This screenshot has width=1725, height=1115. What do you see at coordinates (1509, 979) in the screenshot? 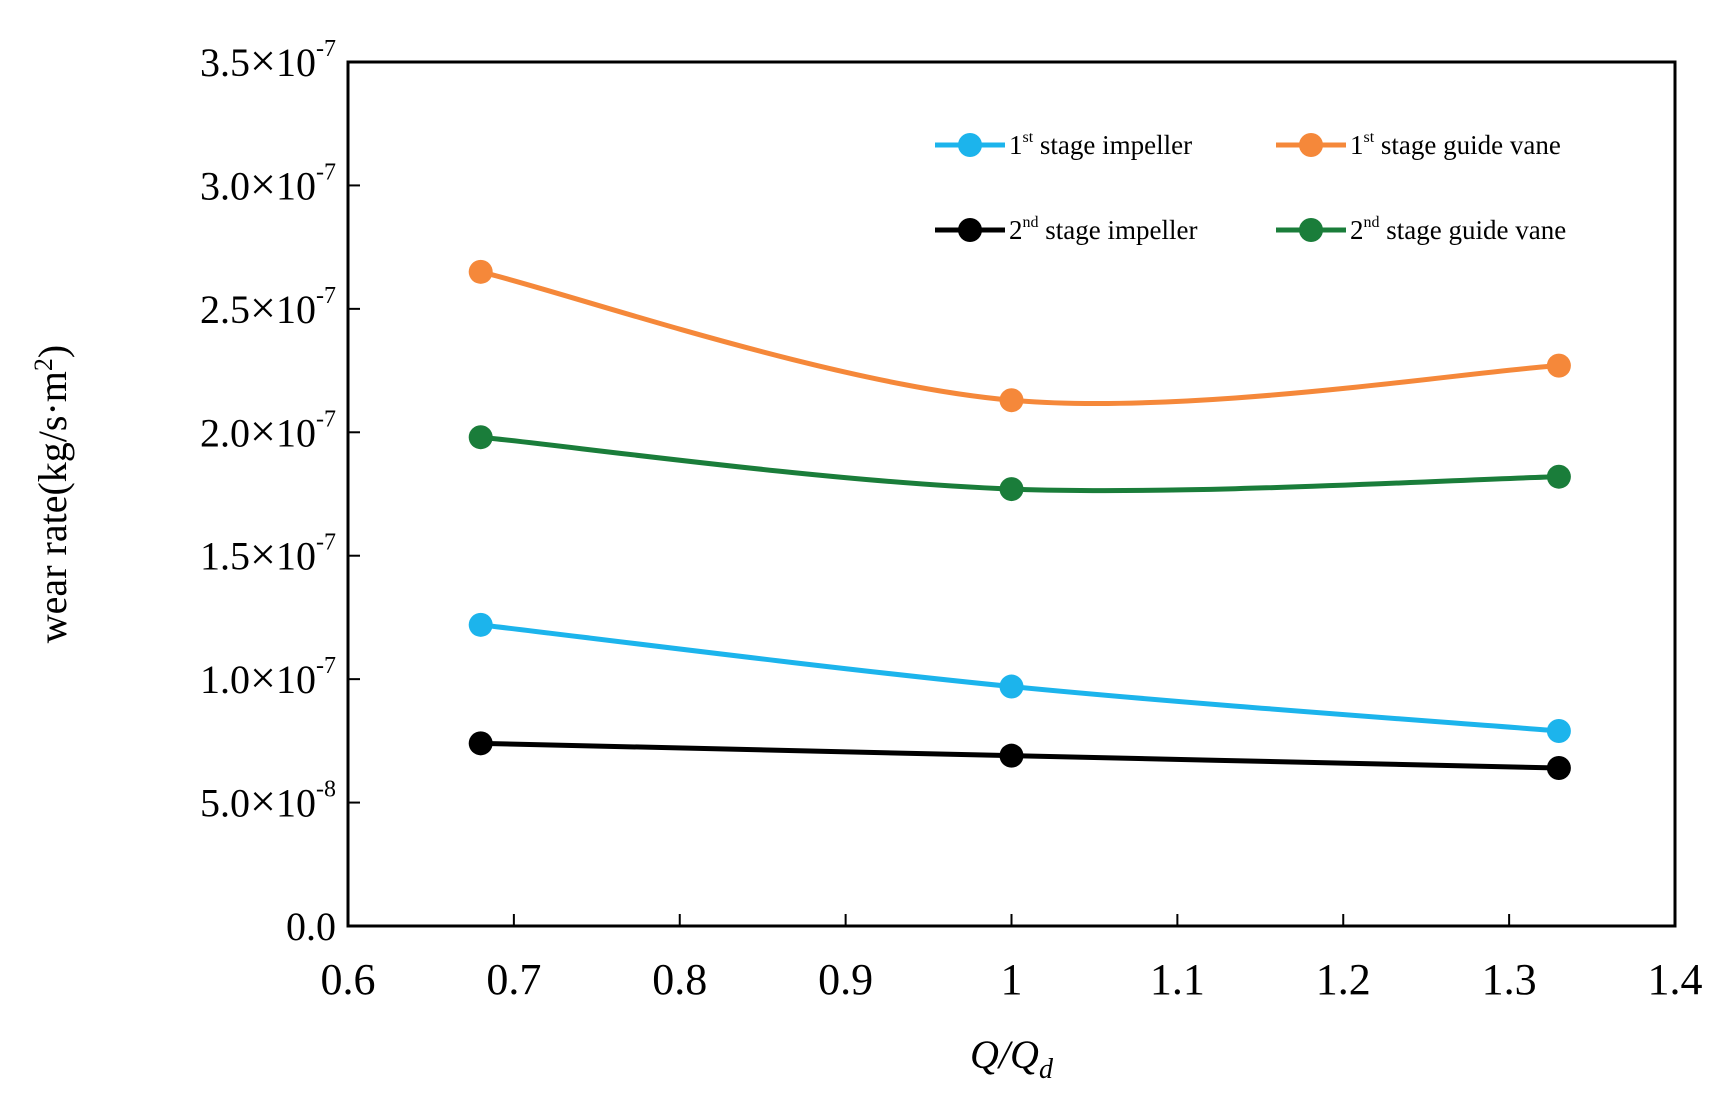
I see `x-tick-label: 1.3` at bounding box center [1509, 979].